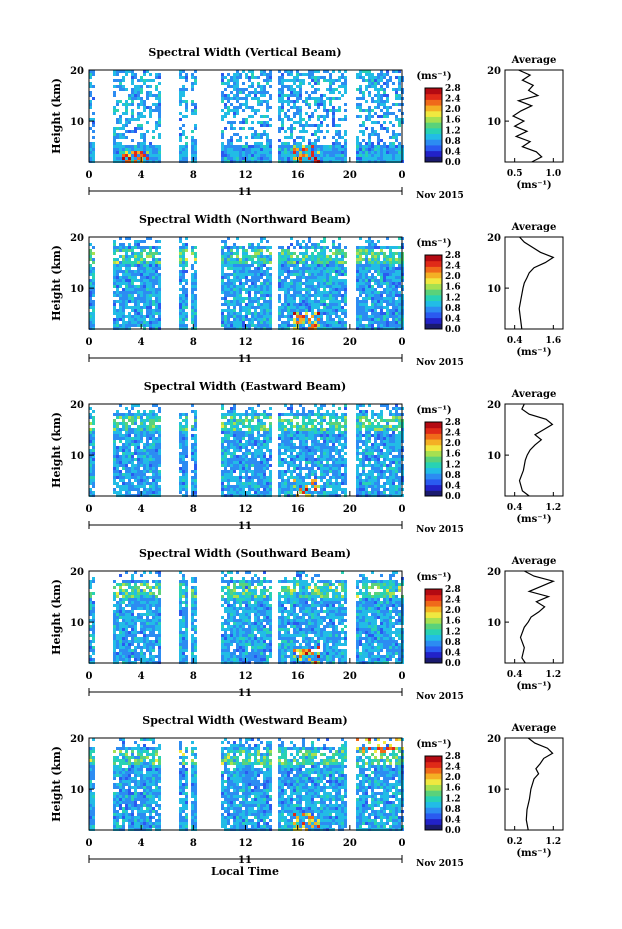 The image size is (622, 929). I want to click on colorbar-frame, so click(433, 292).